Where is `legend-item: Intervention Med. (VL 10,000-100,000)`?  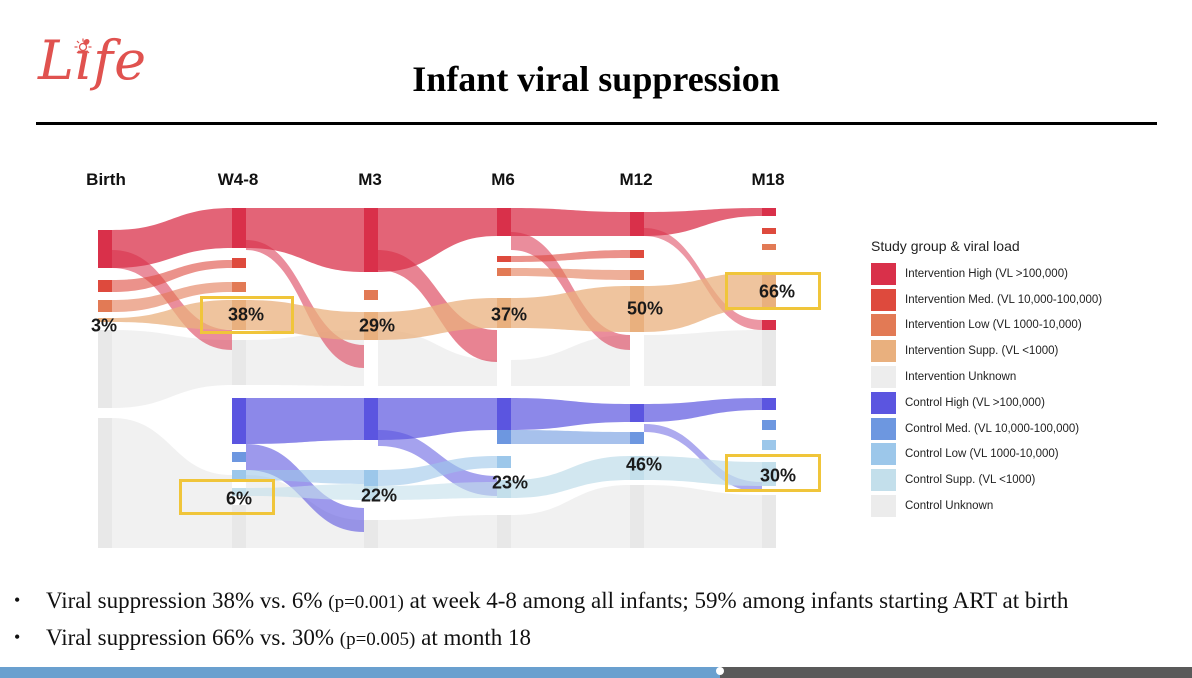 legend-item: Intervention Med. (VL 10,000-100,000) is located at coordinates (986, 300).